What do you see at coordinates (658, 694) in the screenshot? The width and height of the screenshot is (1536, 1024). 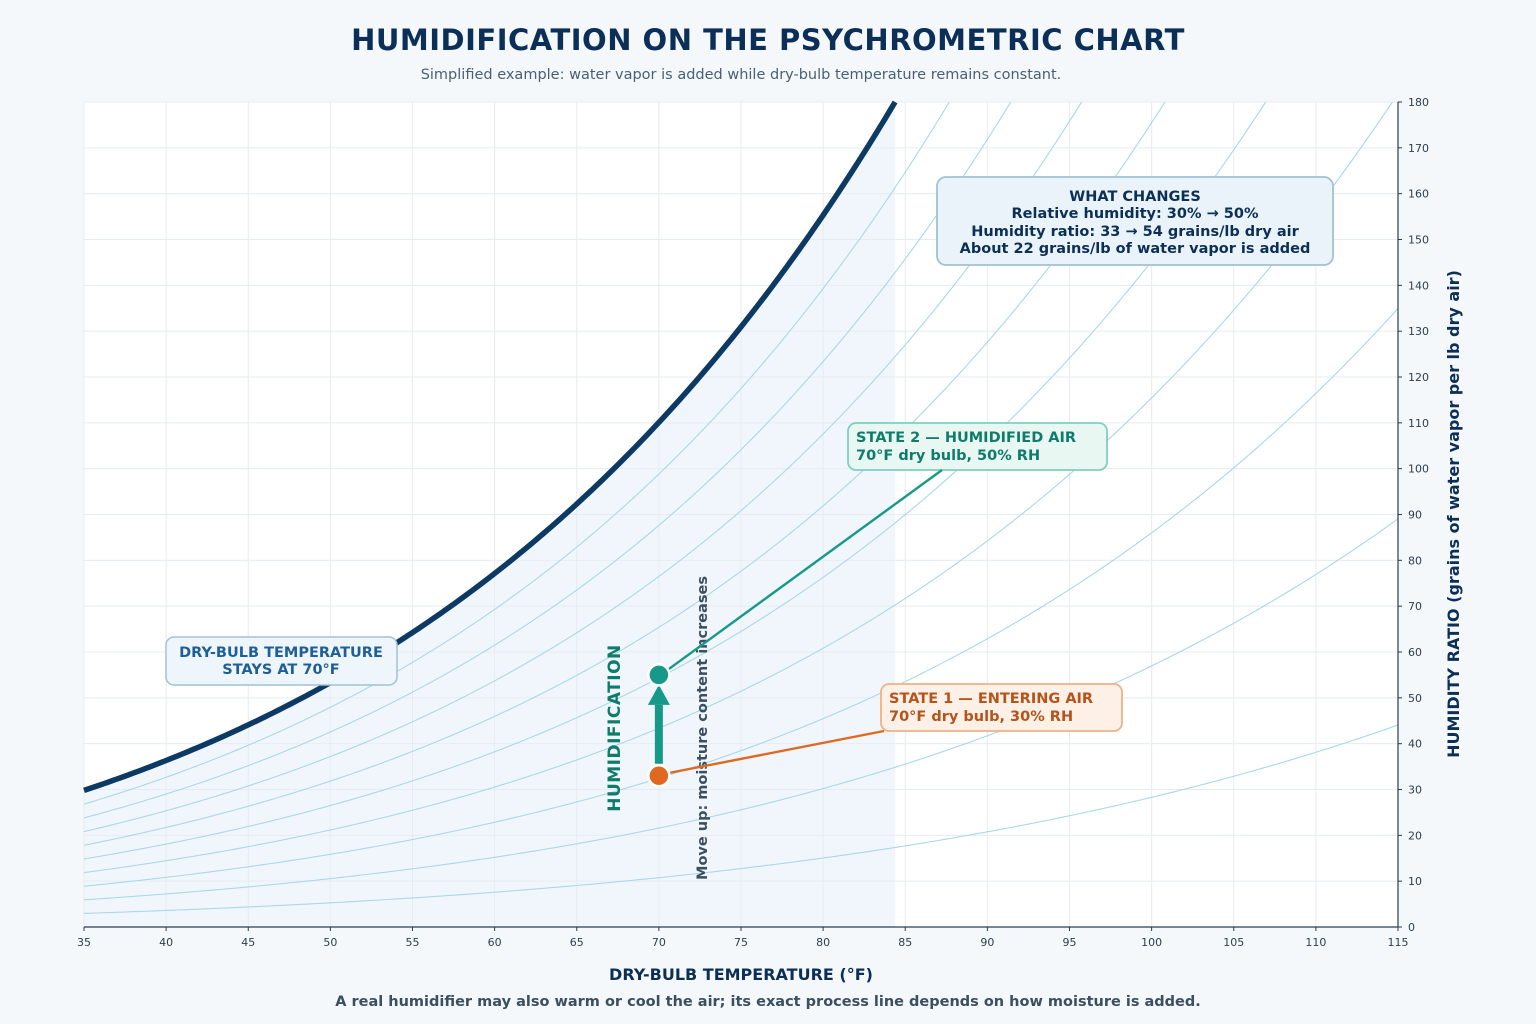 I see `humidification-arrow-head` at bounding box center [658, 694].